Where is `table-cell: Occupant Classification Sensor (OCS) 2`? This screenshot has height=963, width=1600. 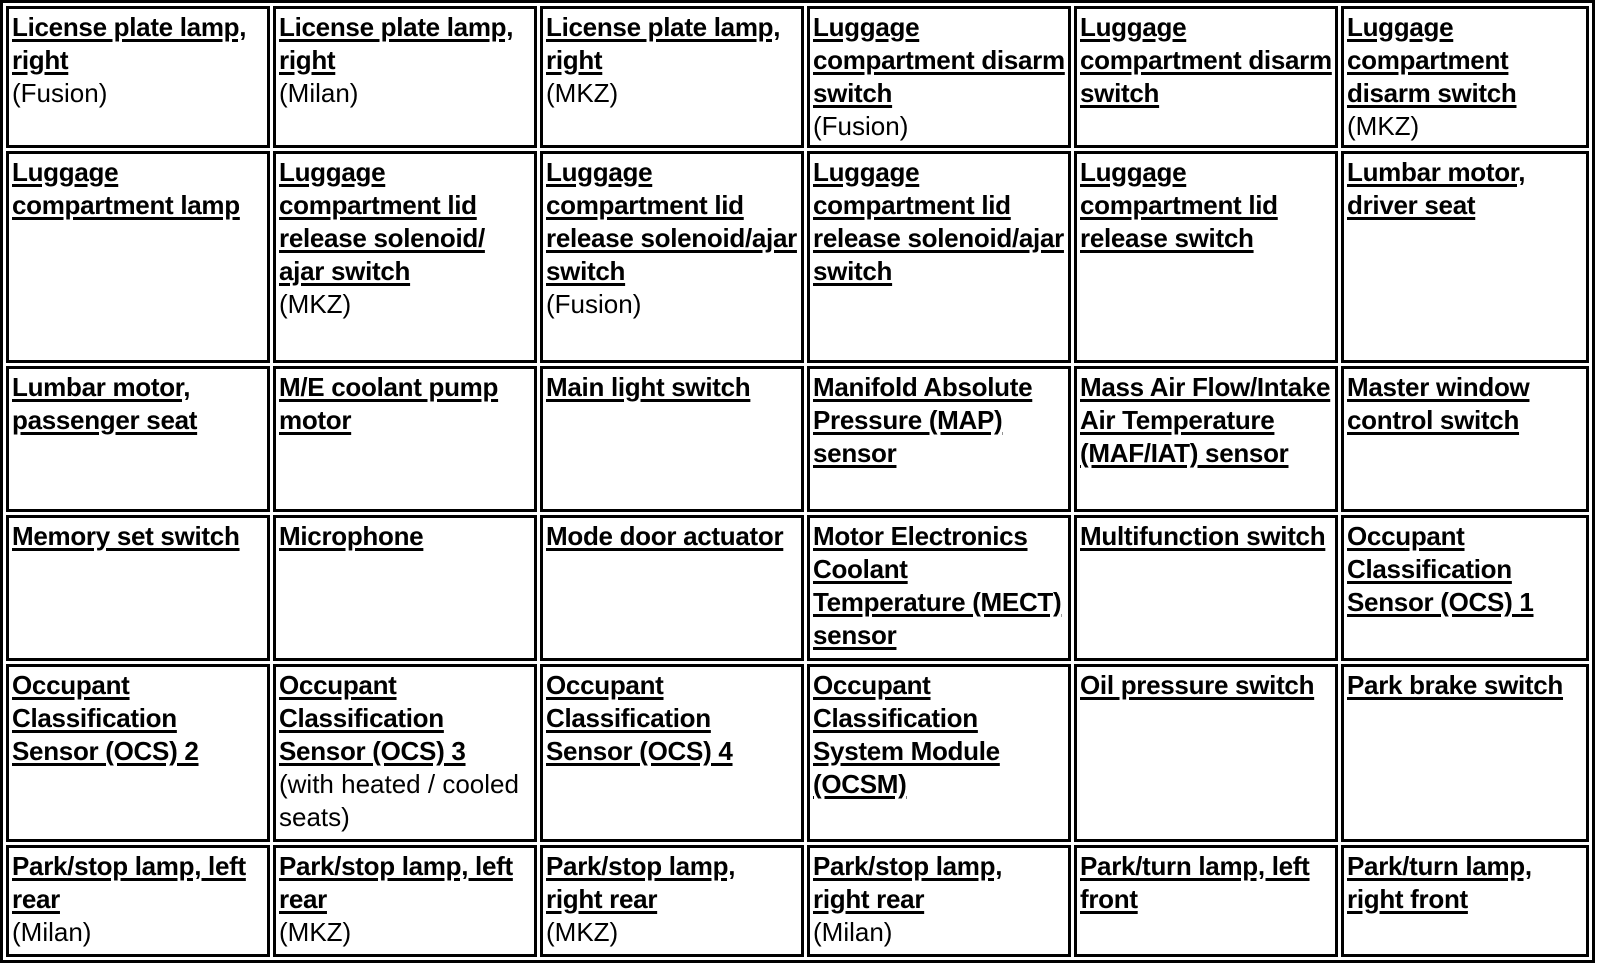
table-cell: Occupant Classification Sensor (OCS) 2 is located at coordinates (138, 753).